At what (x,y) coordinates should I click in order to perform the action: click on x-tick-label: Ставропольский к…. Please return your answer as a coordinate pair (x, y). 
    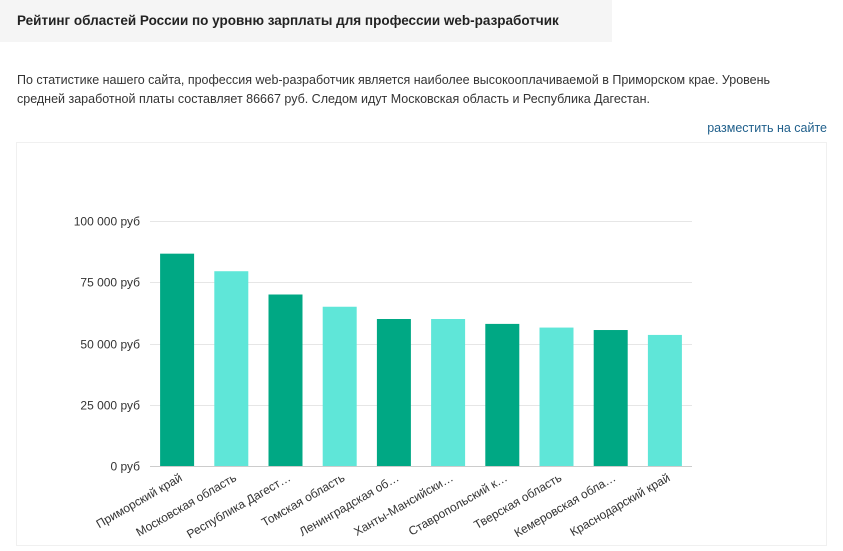
    Looking at the image, I should click on (458, 504).